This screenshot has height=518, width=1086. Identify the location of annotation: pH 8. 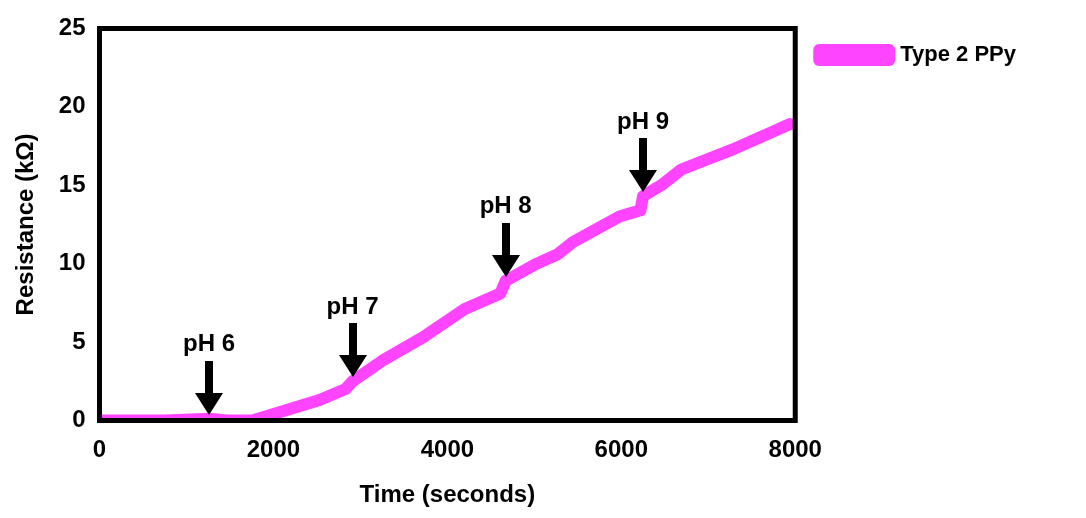
(505, 205).